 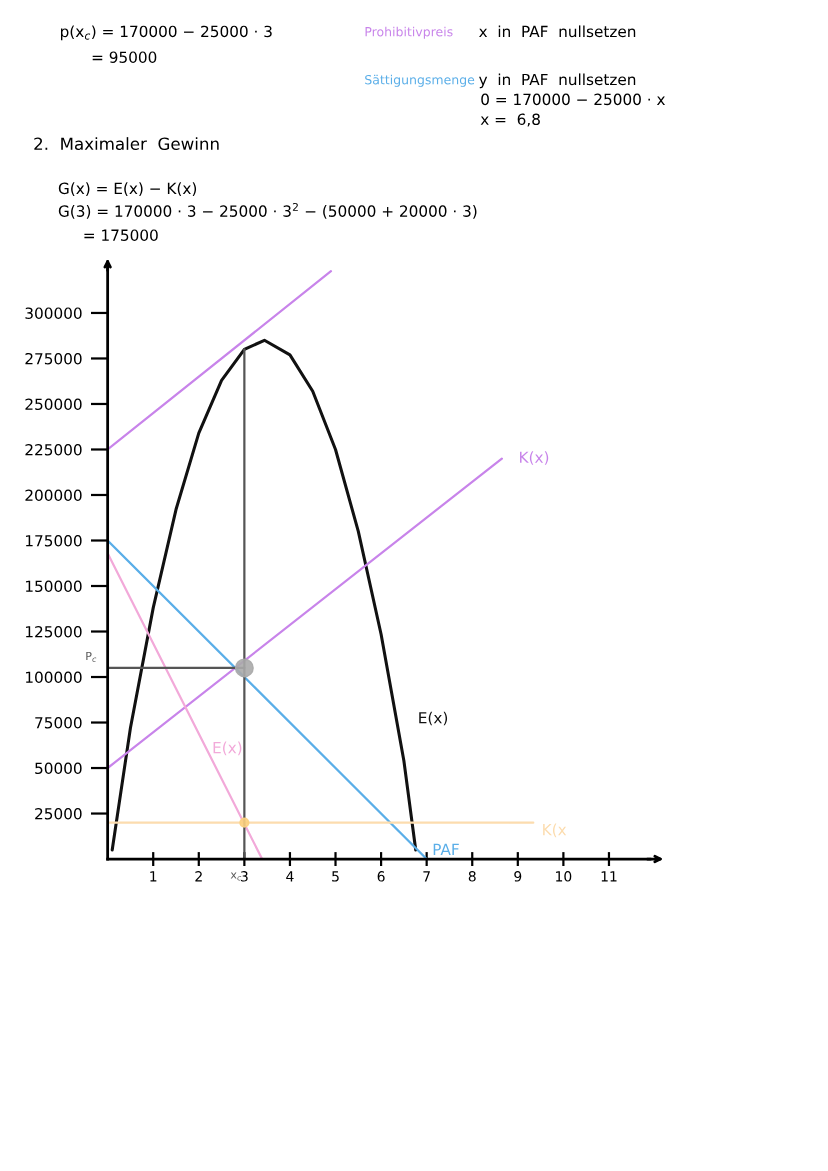 What do you see at coordinates (573, 99) in the screenshot?
I see `text: 0 = 170000 − 25000 · x` at bounding box center [573, 99].